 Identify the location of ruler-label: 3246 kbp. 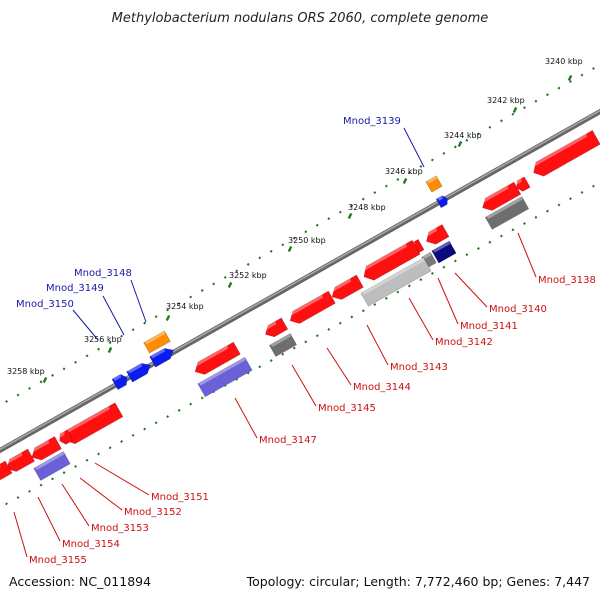
(404, 171).